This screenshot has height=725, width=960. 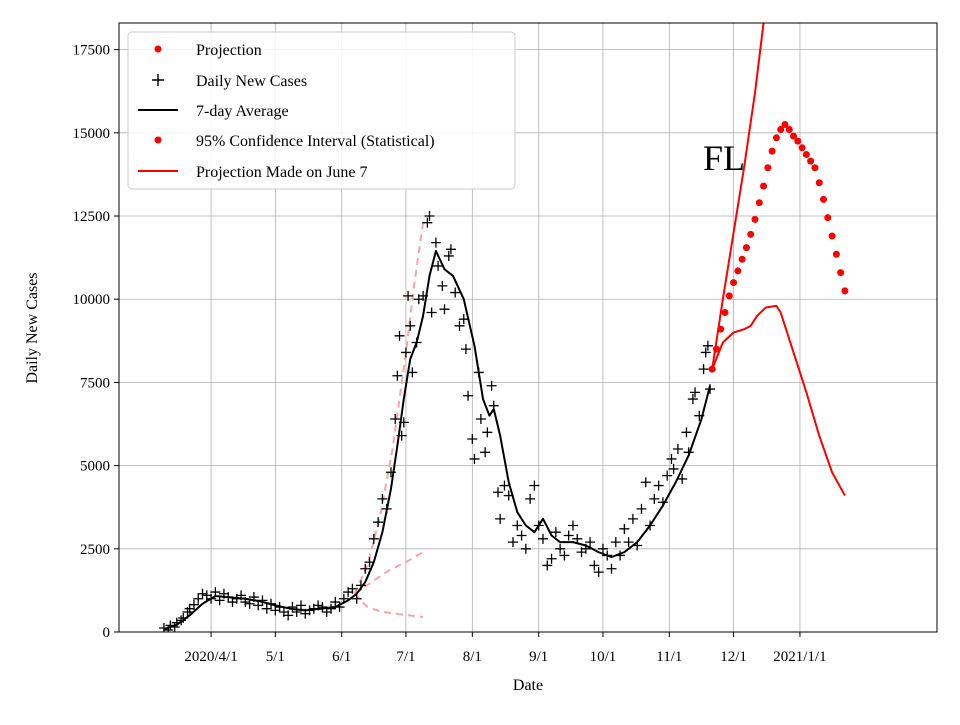 I want to click on x-tick-label: 7/1, so click(x=405, y=657).